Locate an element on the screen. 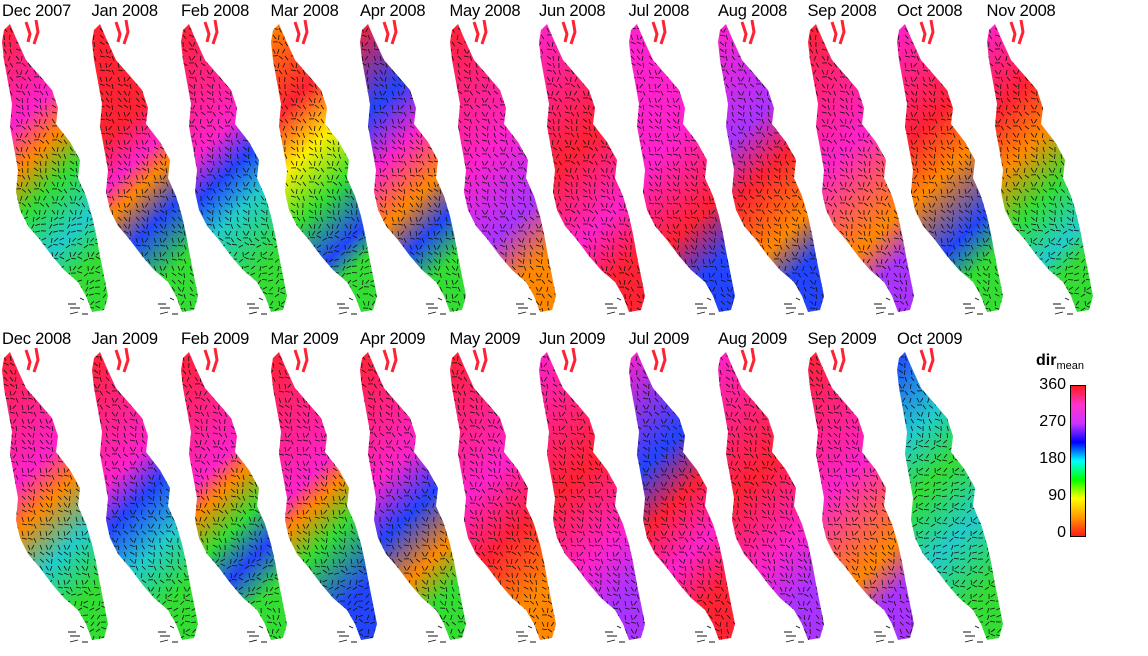 The width and height of the screenshot is (1148, 656). map-panel: Oct 2009 is located at coordinates (949, 492).